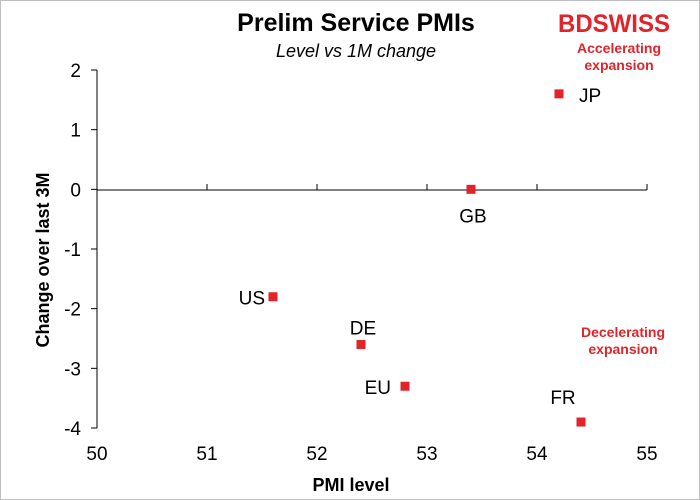 The height and width of the screenshot is (500, 700). What do you see at coordinates (96, 454) in the screenshot?
I see `x-tick-label: 50` at bounding box center [96, 454].